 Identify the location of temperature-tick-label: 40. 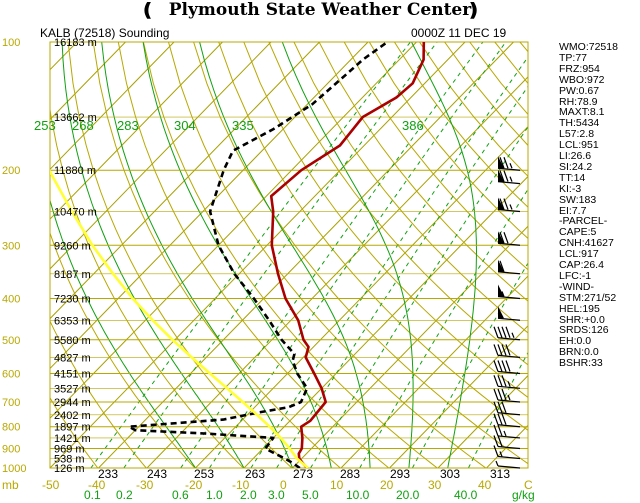
(485, 485).